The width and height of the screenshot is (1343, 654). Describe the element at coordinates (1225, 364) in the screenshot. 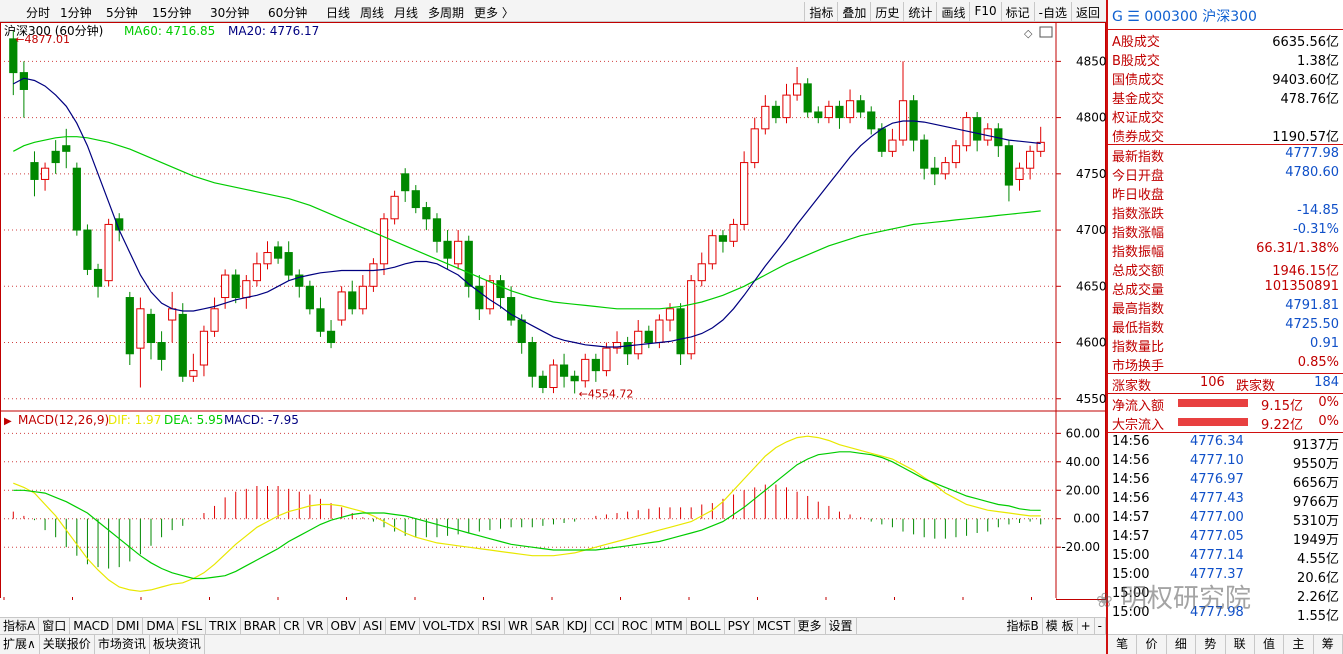

I see `quote-row-11: 市场换手 0.85%` at that location.